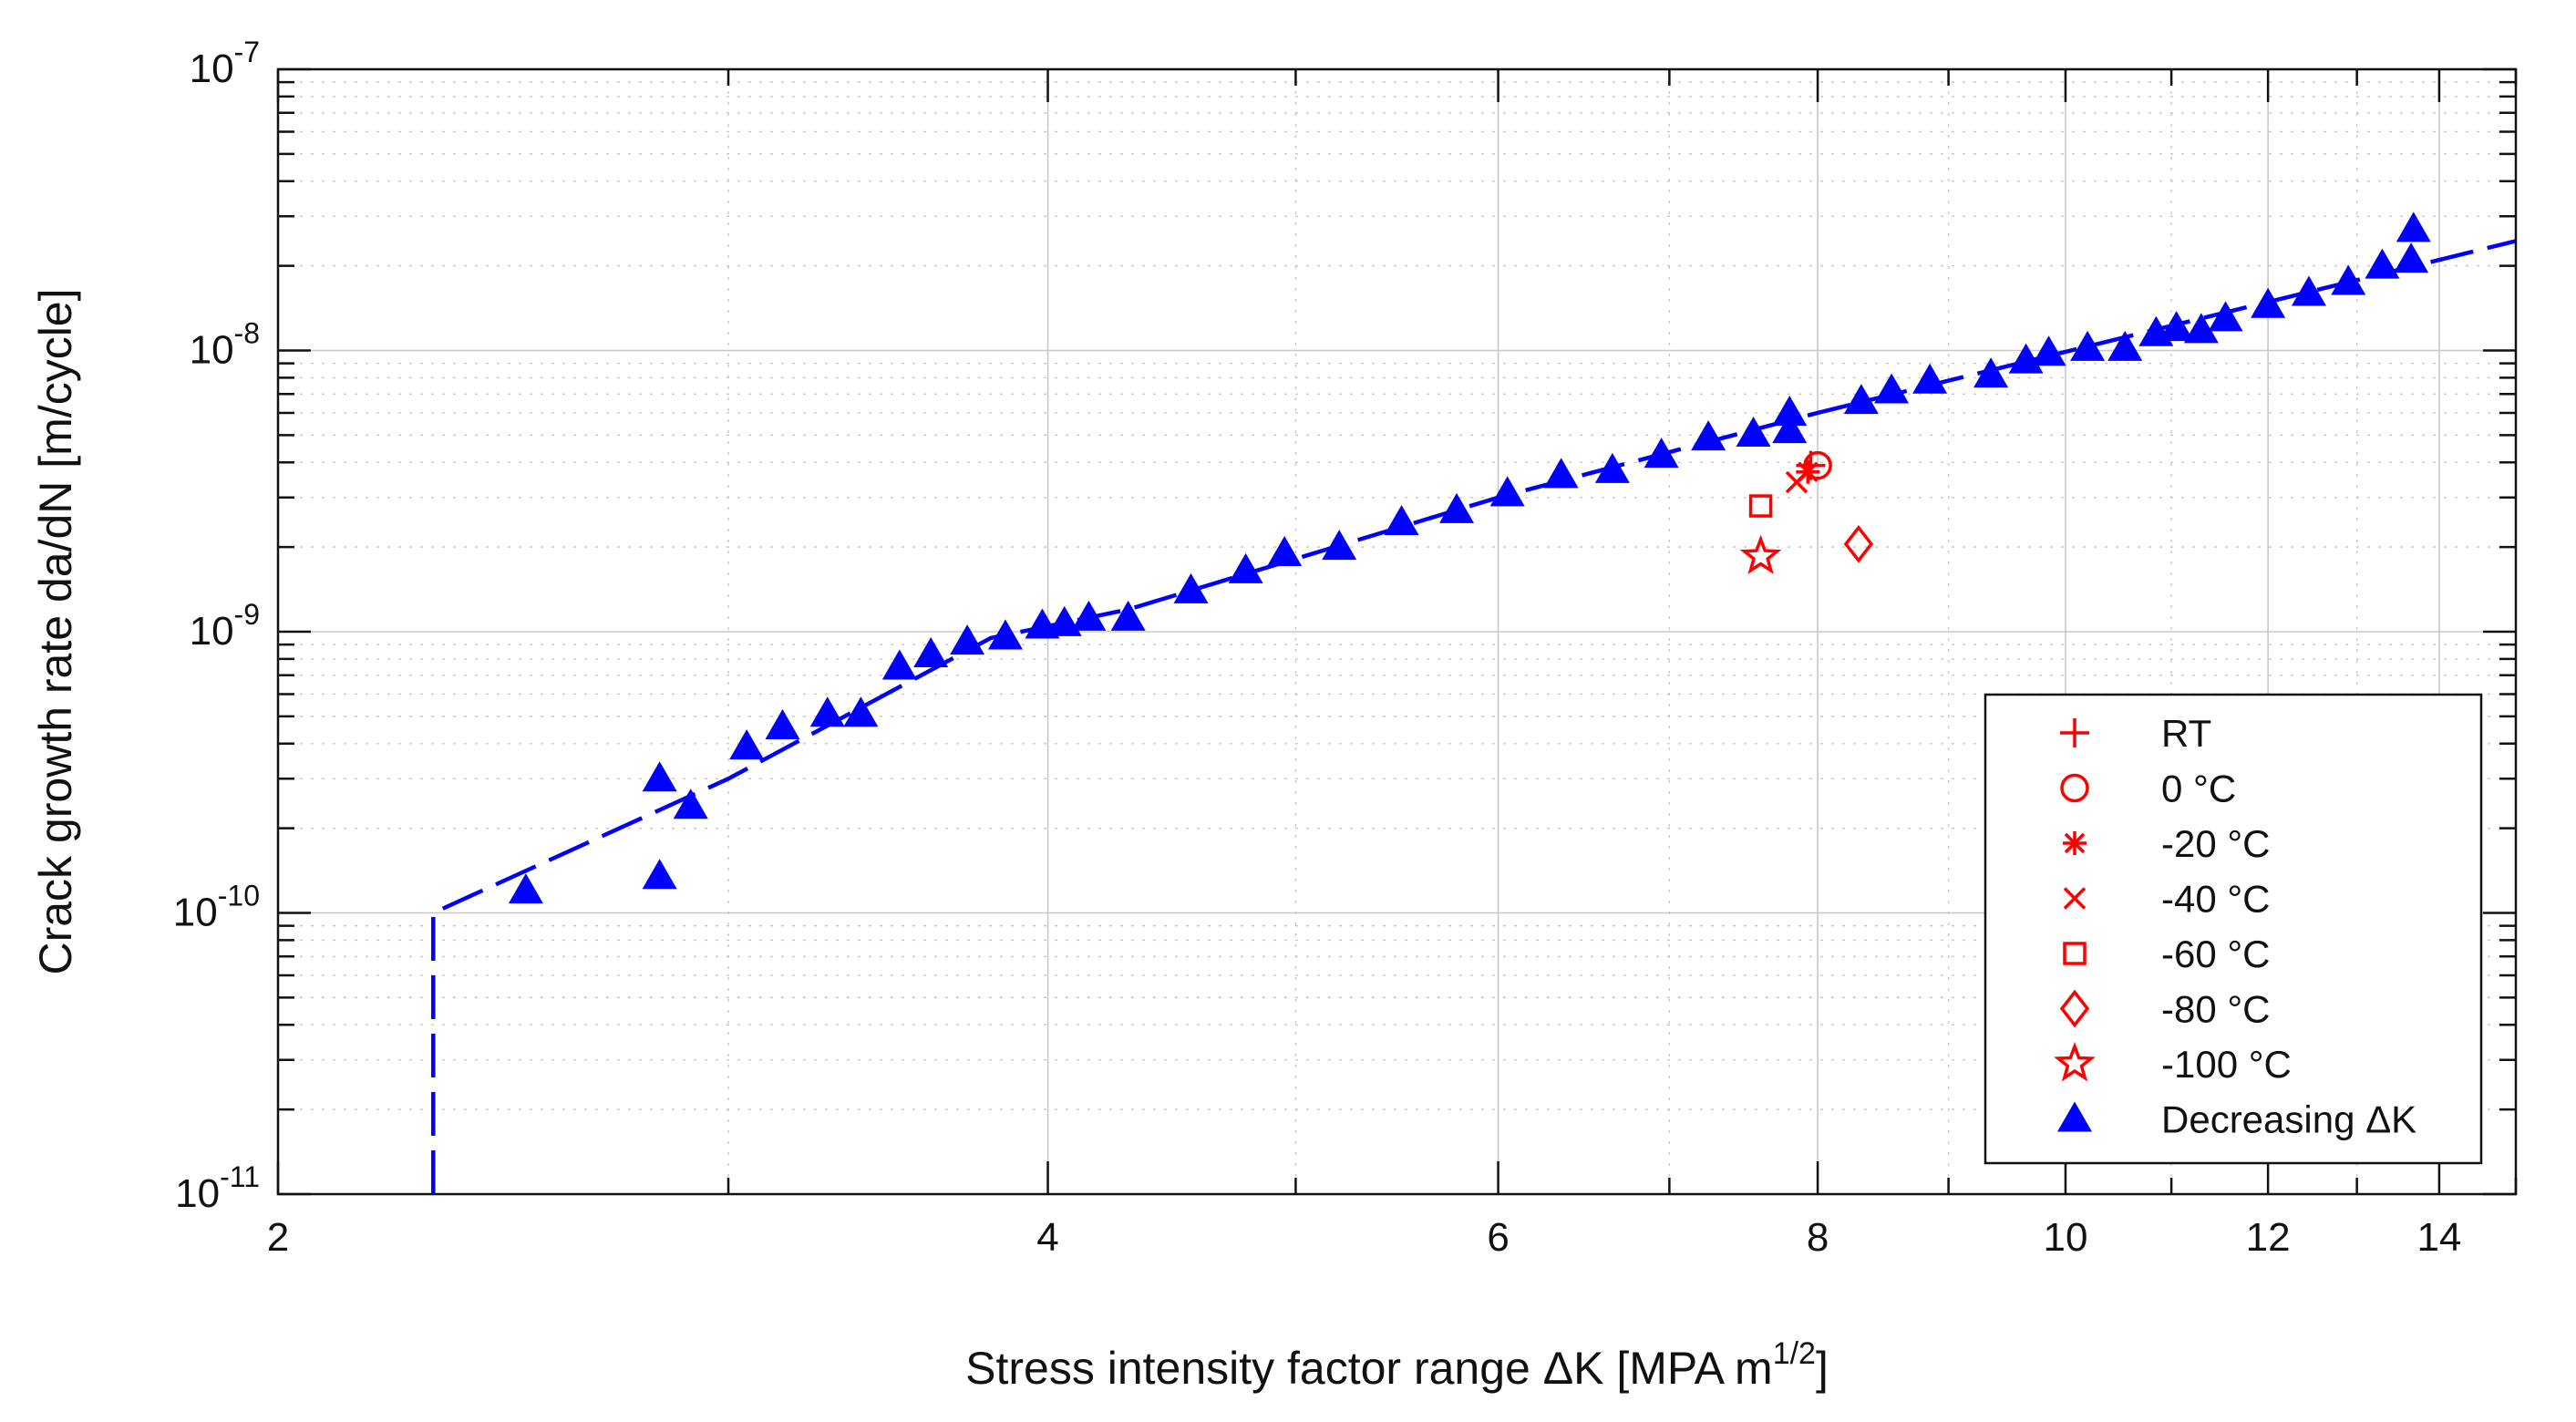 The height and width of the screenshot is (1422, 2576). What do you see at coordinates (2288, 1119) in the screenshot?
I see `legend-label: Decreasing ΔK` at bounding box center [2288, 1119].